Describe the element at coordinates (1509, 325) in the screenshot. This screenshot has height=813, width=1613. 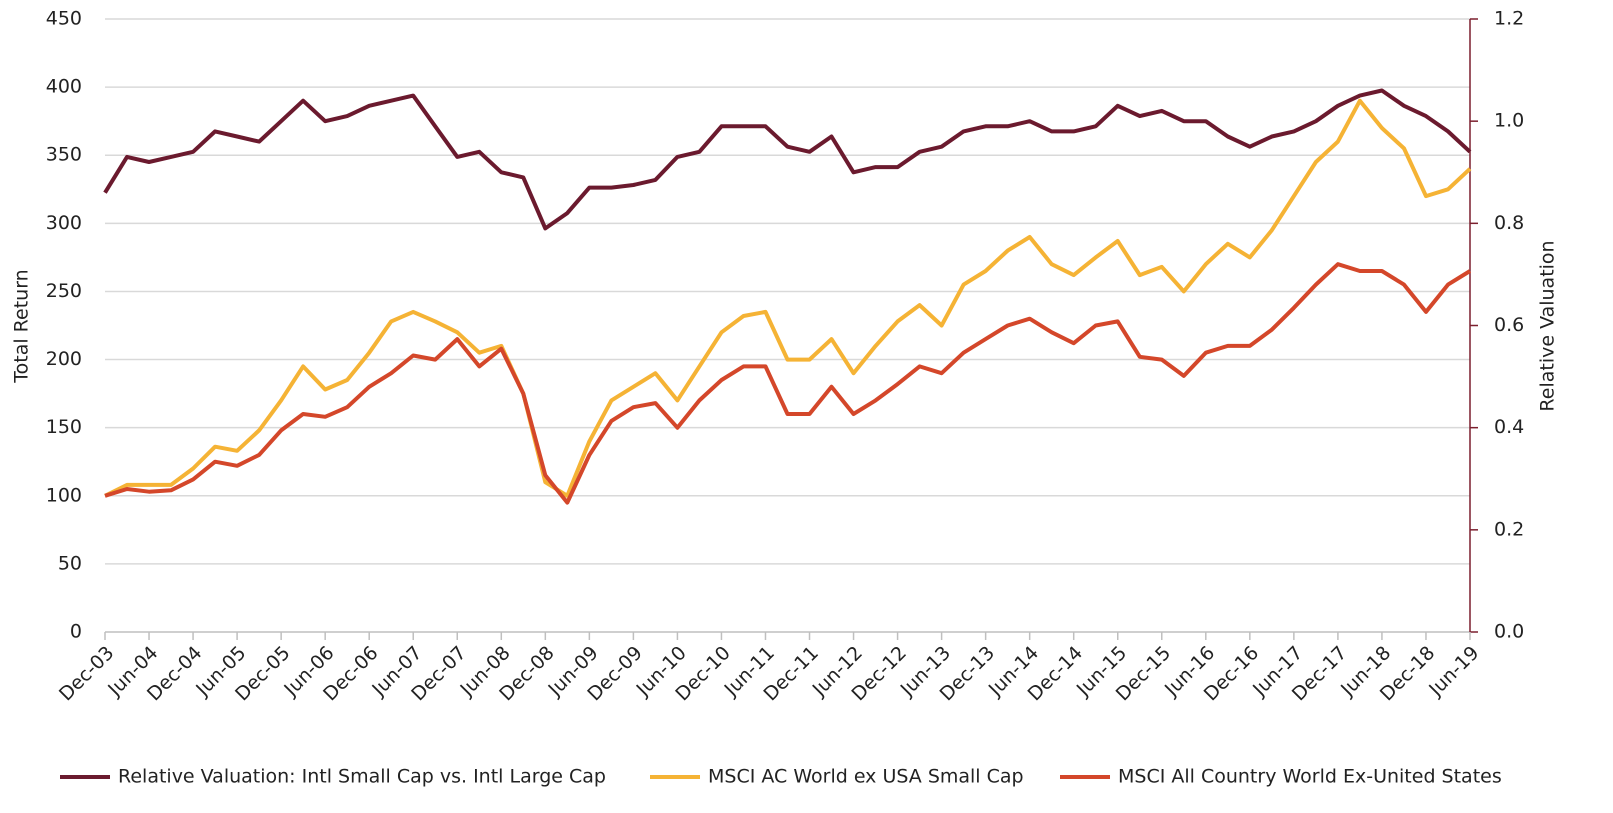
I see `y2-tick-label: 0.6` at that location.